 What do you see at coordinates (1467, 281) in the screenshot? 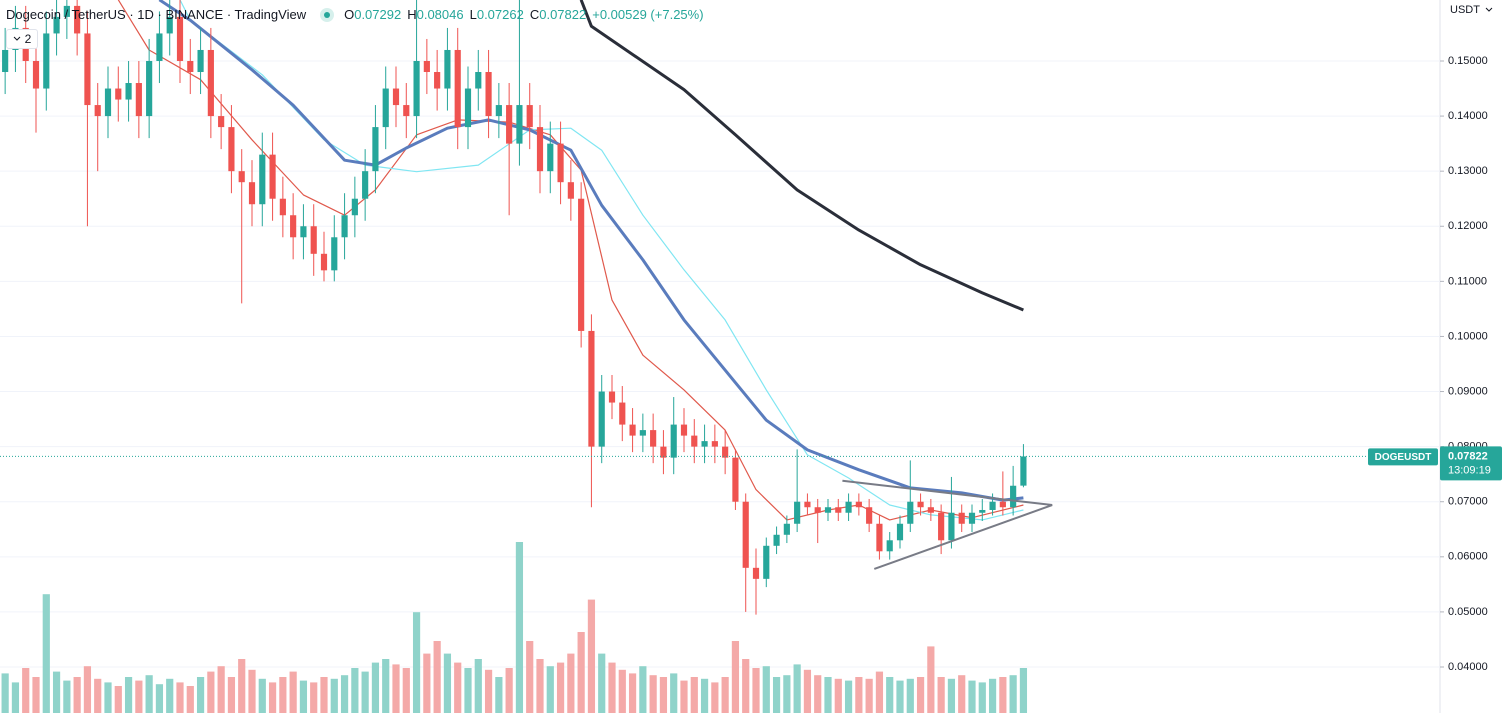
I see `y-tick-label: 0.11000` at bounding box center [1467, 281].